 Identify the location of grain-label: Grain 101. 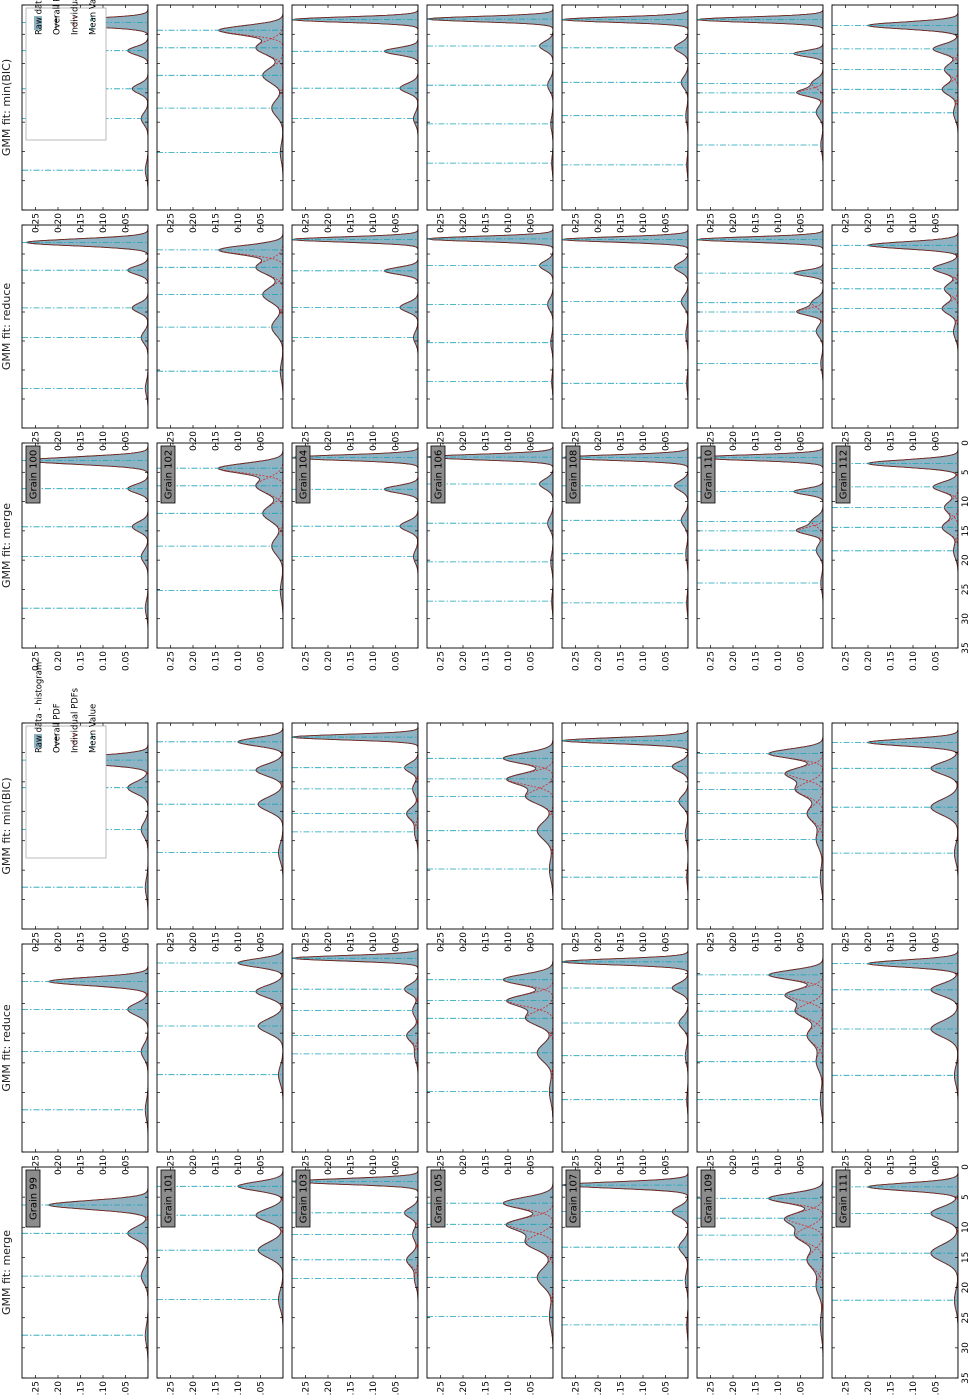
(169, 1198).